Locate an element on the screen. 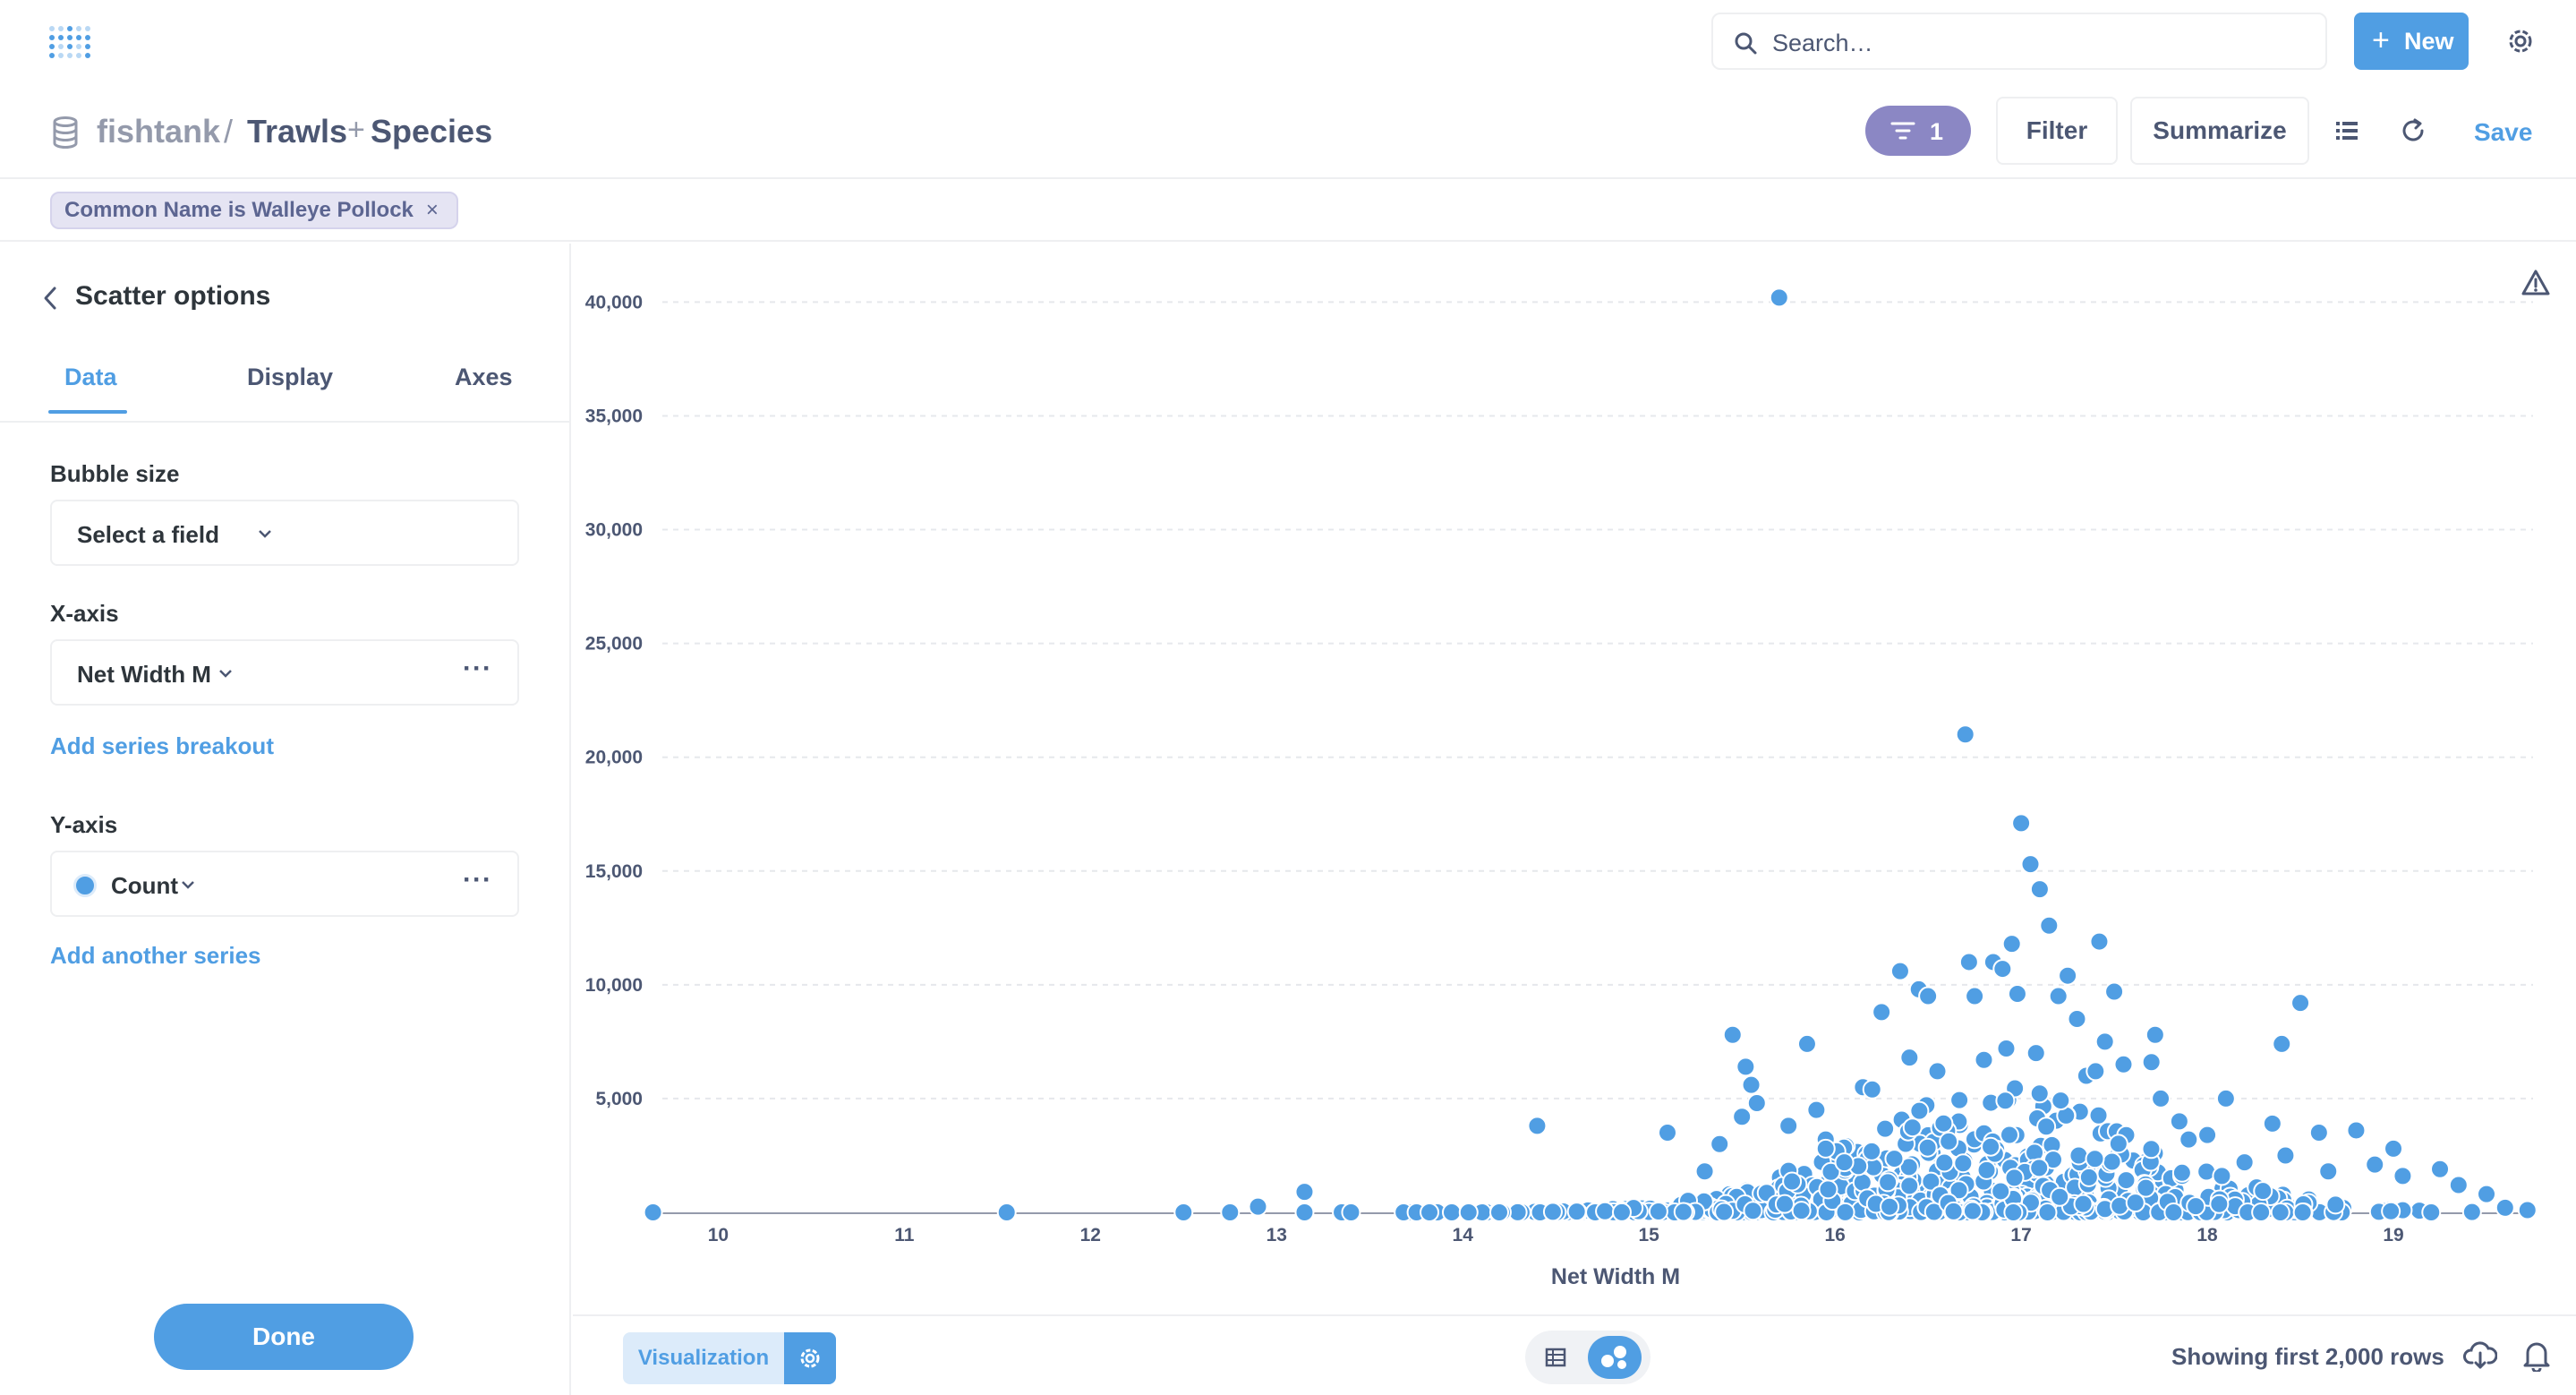  chevron-left-icon is located at coordinates (50, 298).